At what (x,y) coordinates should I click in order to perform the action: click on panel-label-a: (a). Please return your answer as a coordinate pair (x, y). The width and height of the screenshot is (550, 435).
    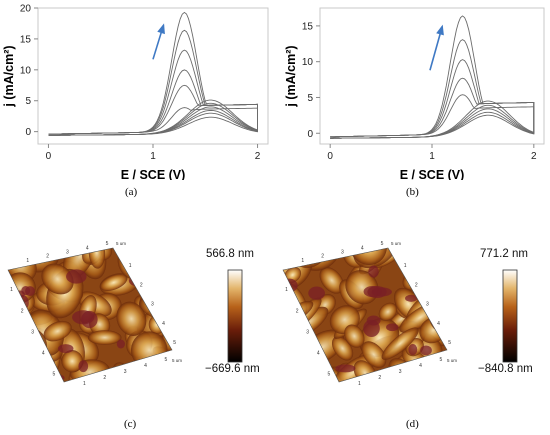
    Looking at the image, I should click on (131, 192).